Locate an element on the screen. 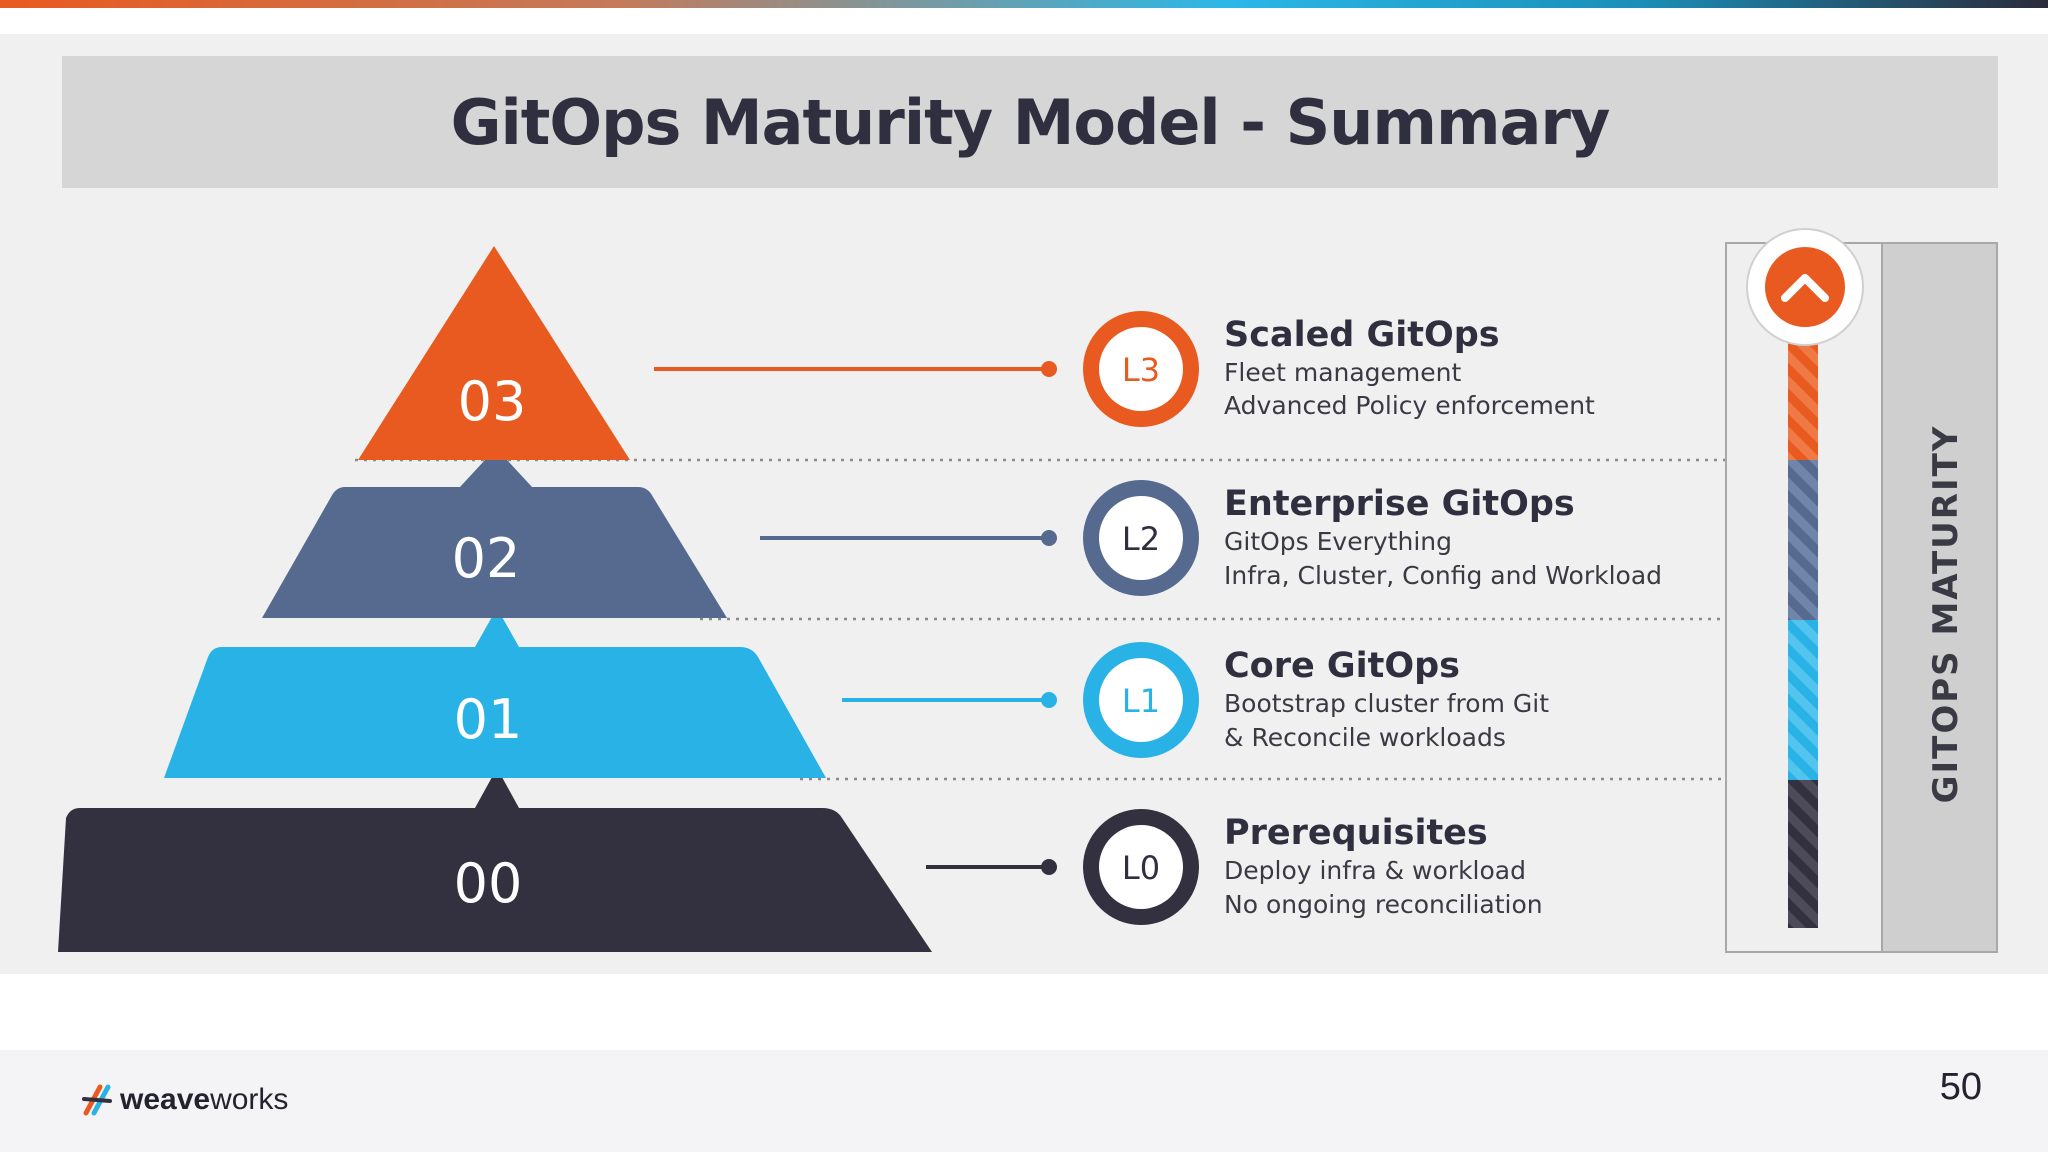  level-title: Core GitOps is located at coordinates (1342, 666).